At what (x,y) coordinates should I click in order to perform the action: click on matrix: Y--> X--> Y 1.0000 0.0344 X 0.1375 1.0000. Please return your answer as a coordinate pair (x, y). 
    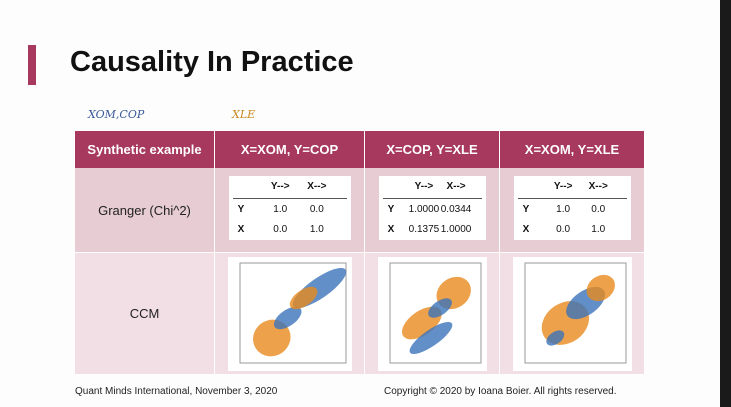
    Looking at the image, I should click on (432, 208).